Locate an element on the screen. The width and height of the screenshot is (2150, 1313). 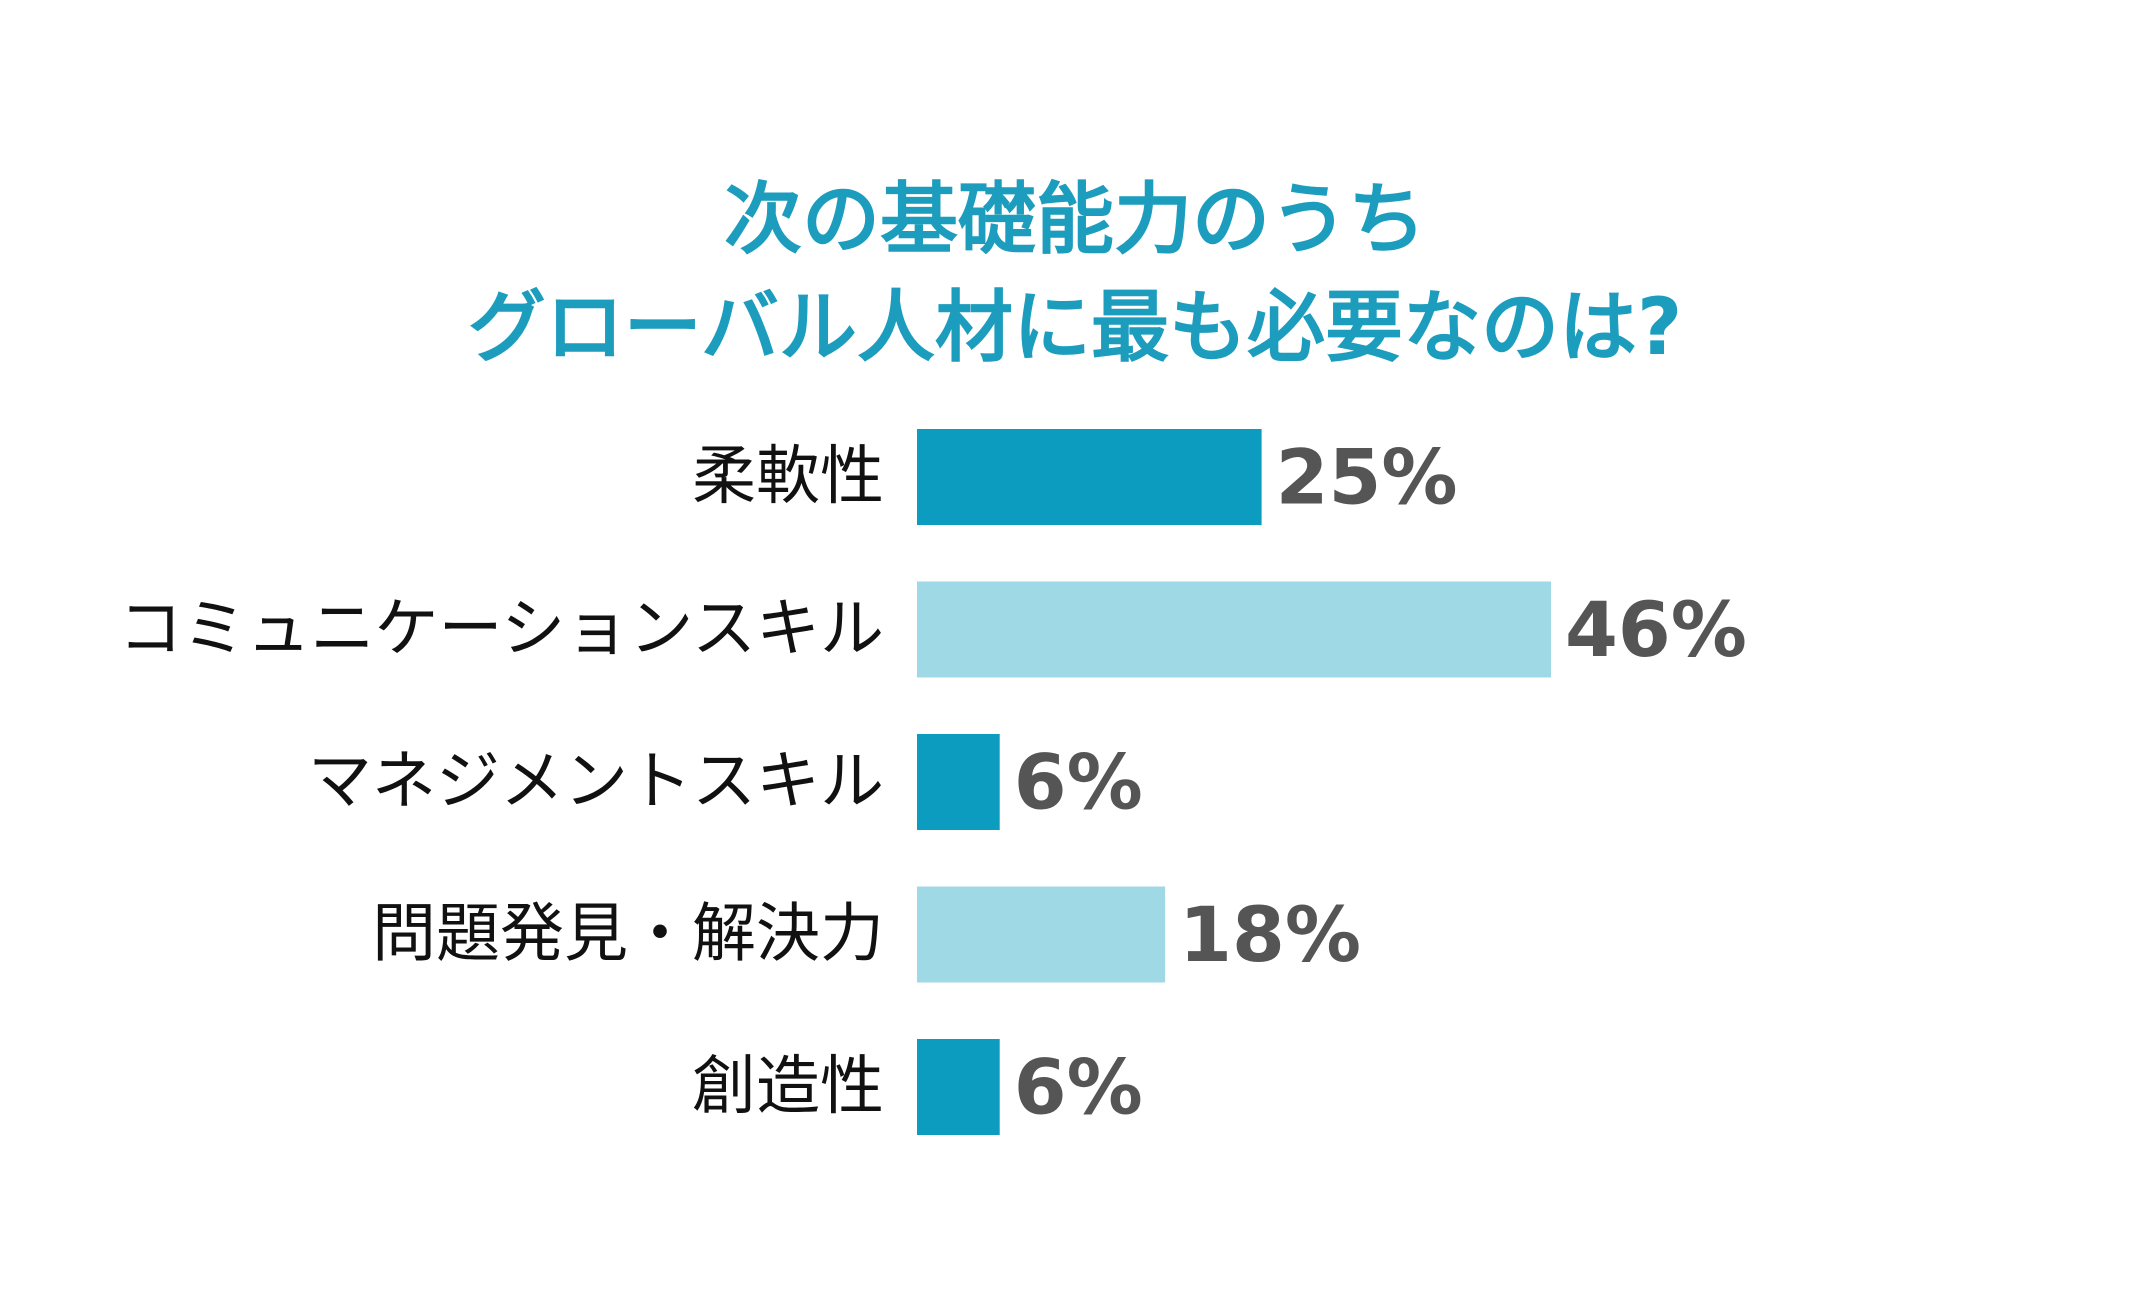
chart-title-line-2: グローバル人材に最も必要なのは? is located at coordinates (1075, 328).